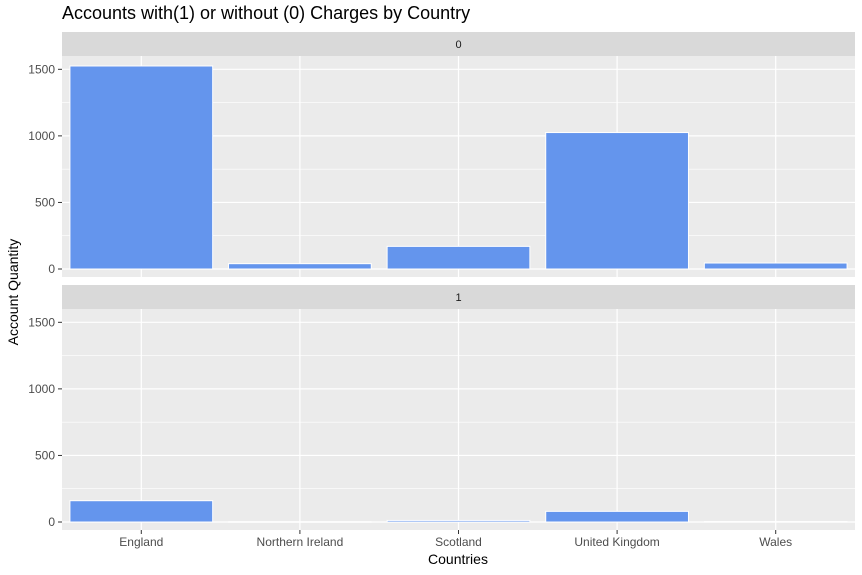 The width and height of the screenshot is (862, 575). Describe the element at coordinates (775, 522) in the screenshot. I see `bar-1-wales` at that location.